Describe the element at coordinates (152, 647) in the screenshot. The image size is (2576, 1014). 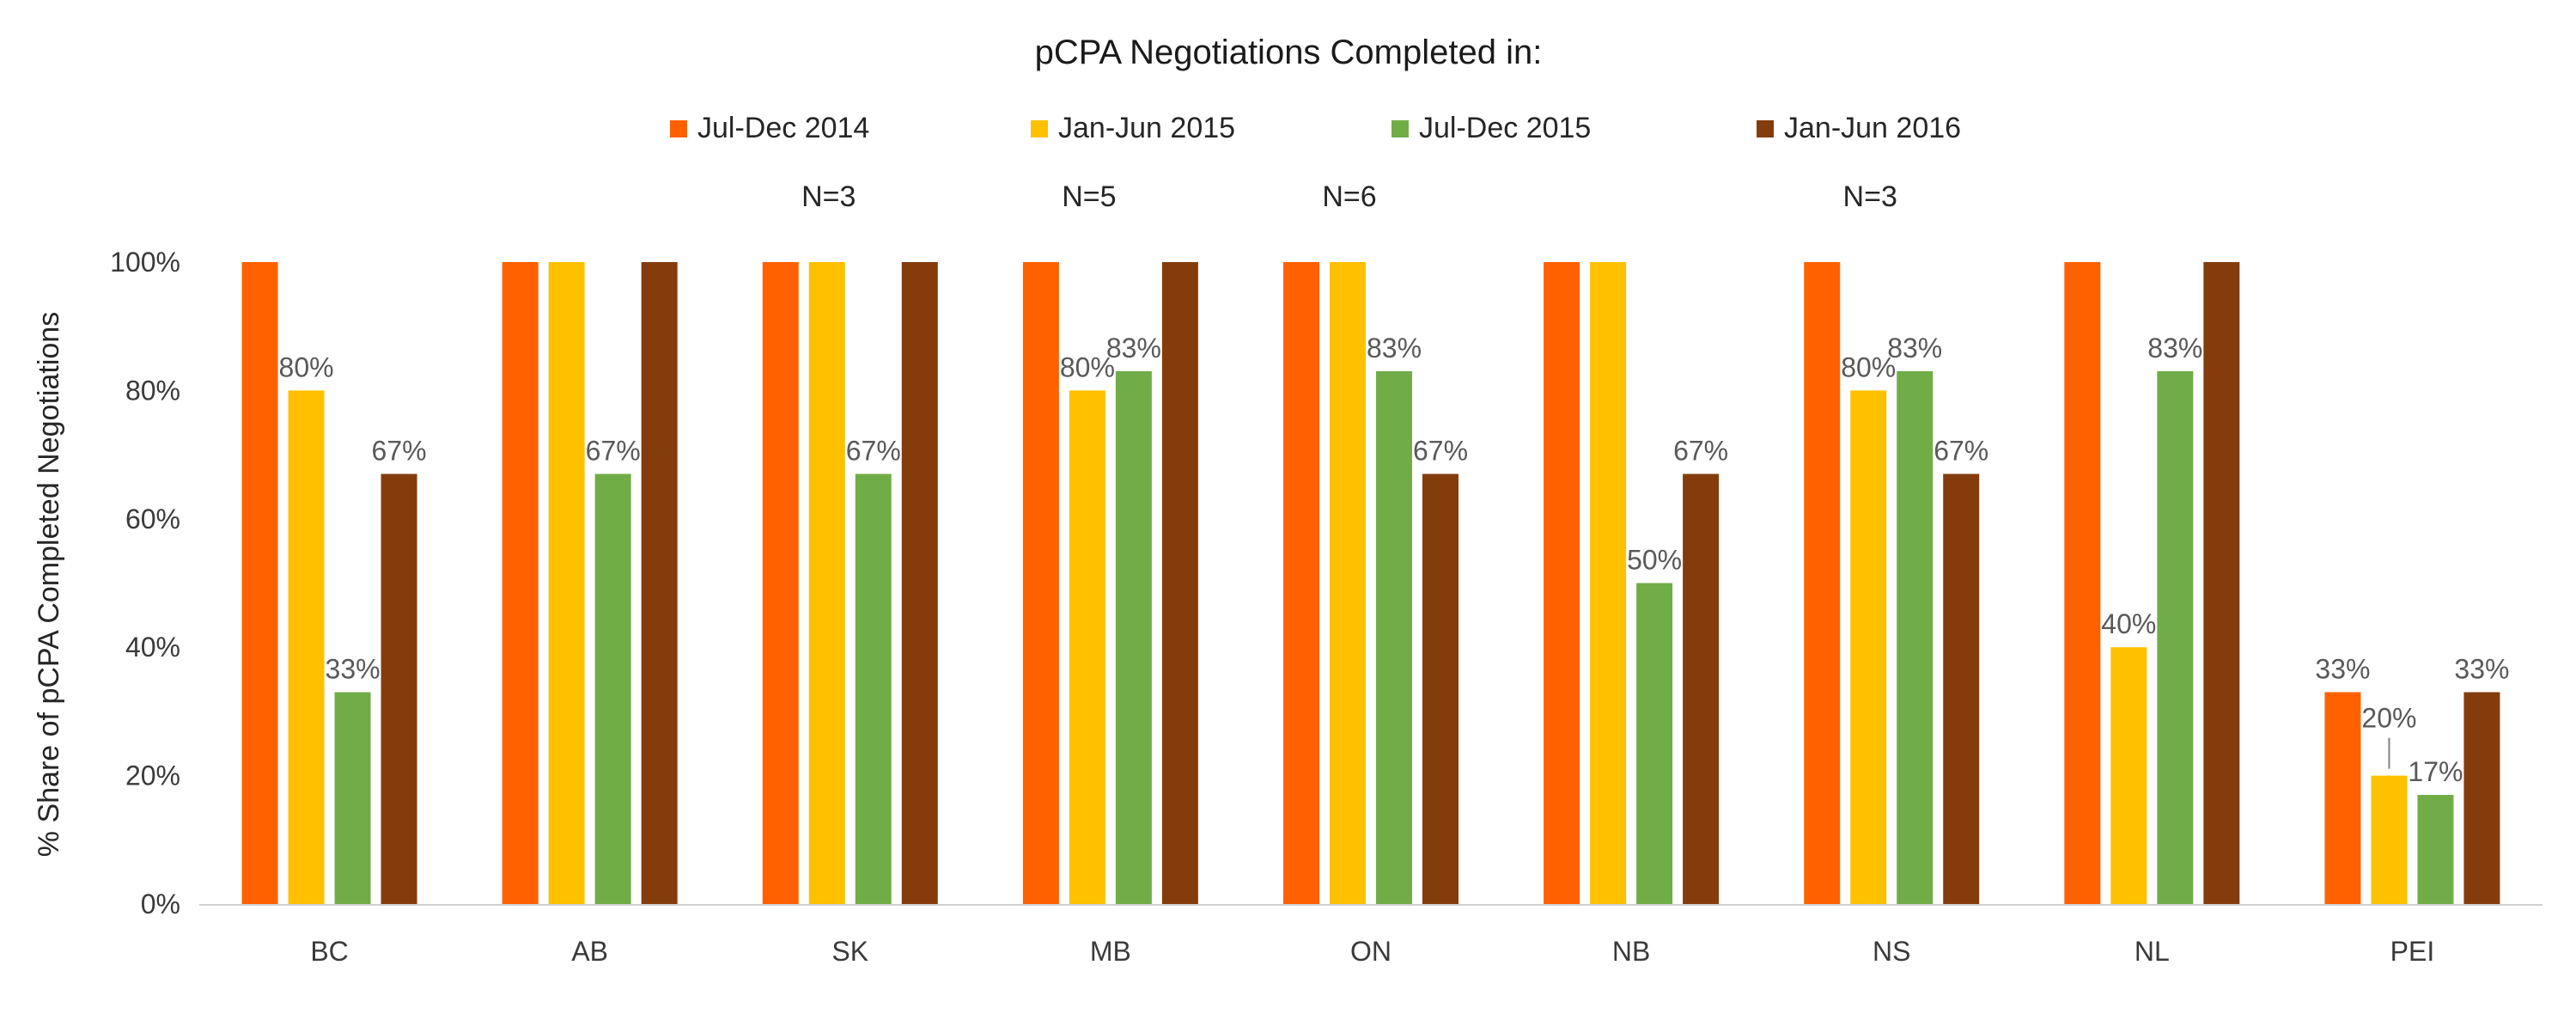
I see `y-tick-label: 40%` at that location.